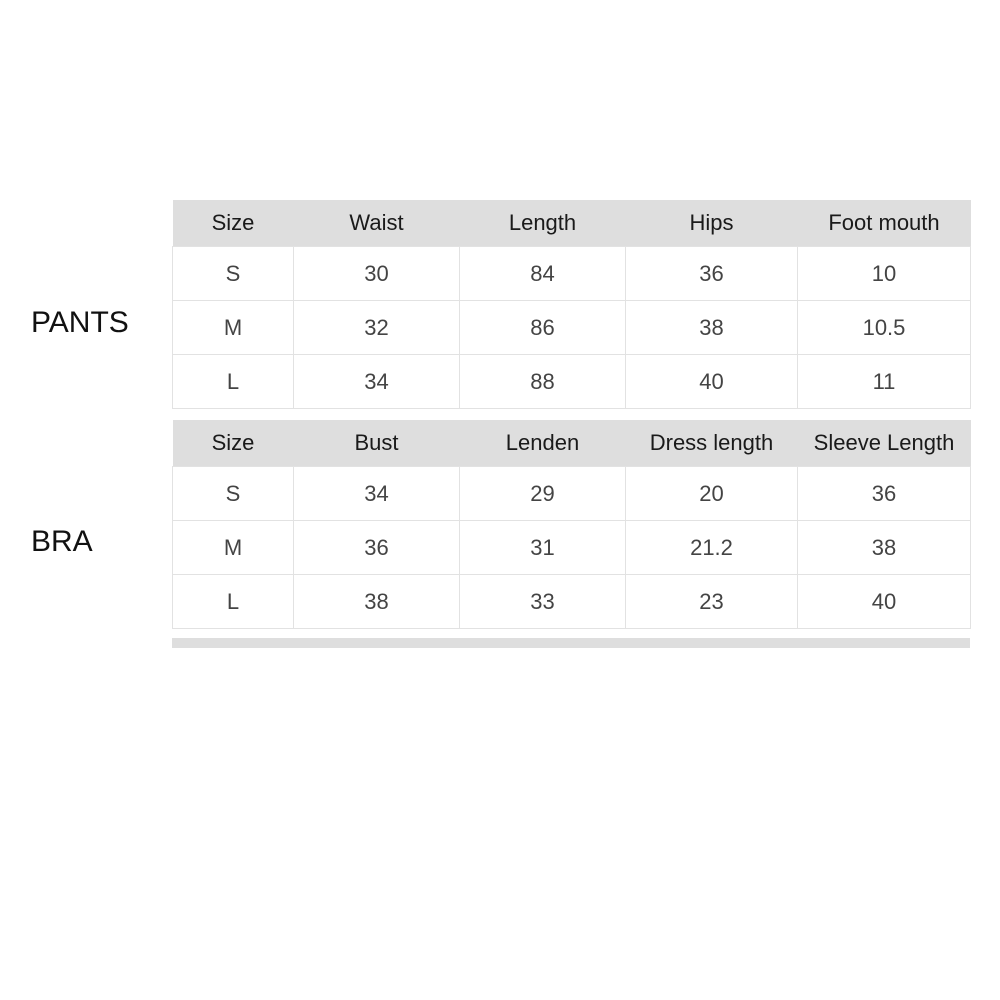 Image resolution: width=1000 pixels, height=1000 pixels. I want to click on table-row: L 38 33 23 40, so click(571, 601).